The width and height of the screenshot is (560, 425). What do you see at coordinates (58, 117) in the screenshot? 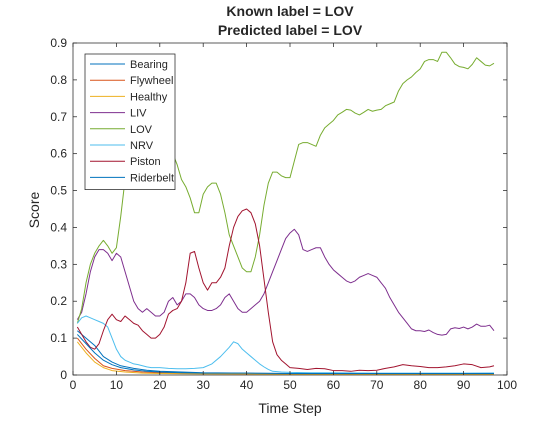
I see `y-tick-label: 0.7` at bounding box center [58, 117].